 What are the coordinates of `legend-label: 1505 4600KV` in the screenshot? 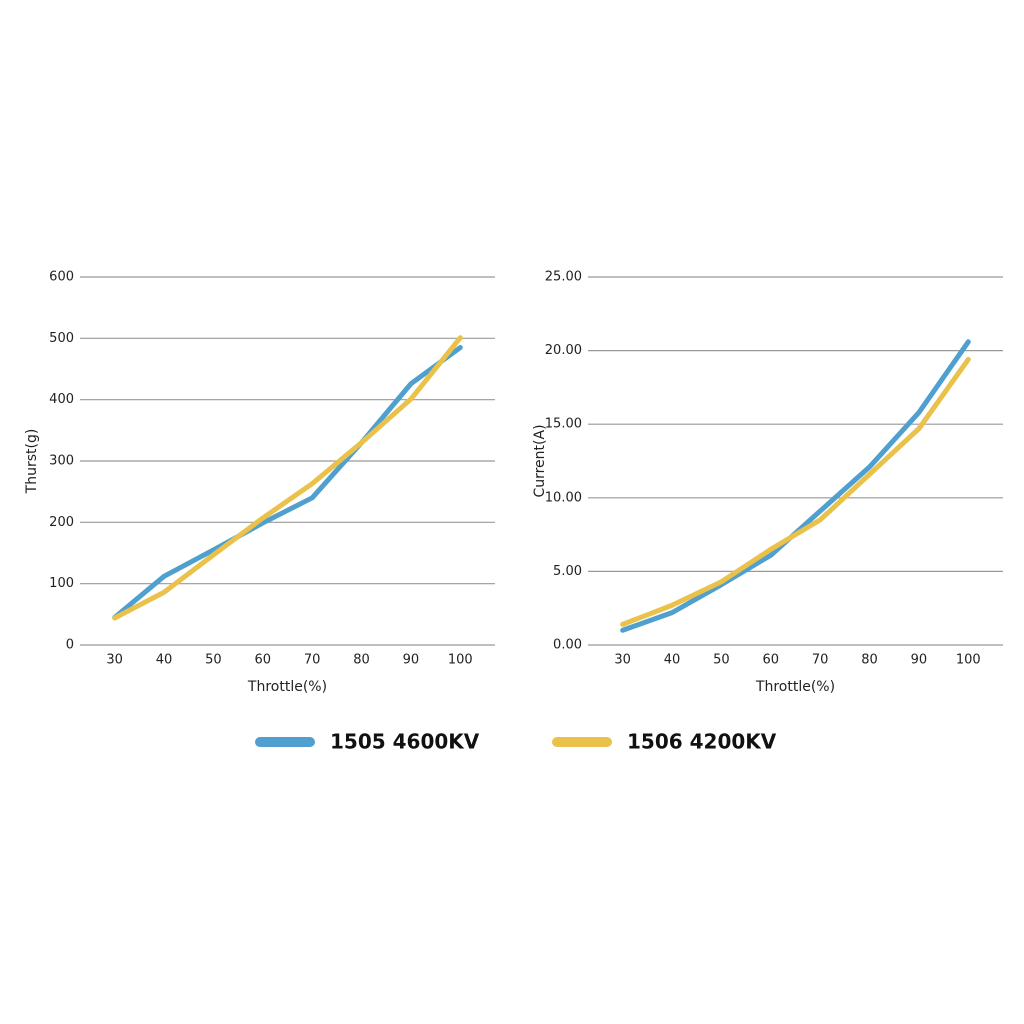 It's located at (405, 742).